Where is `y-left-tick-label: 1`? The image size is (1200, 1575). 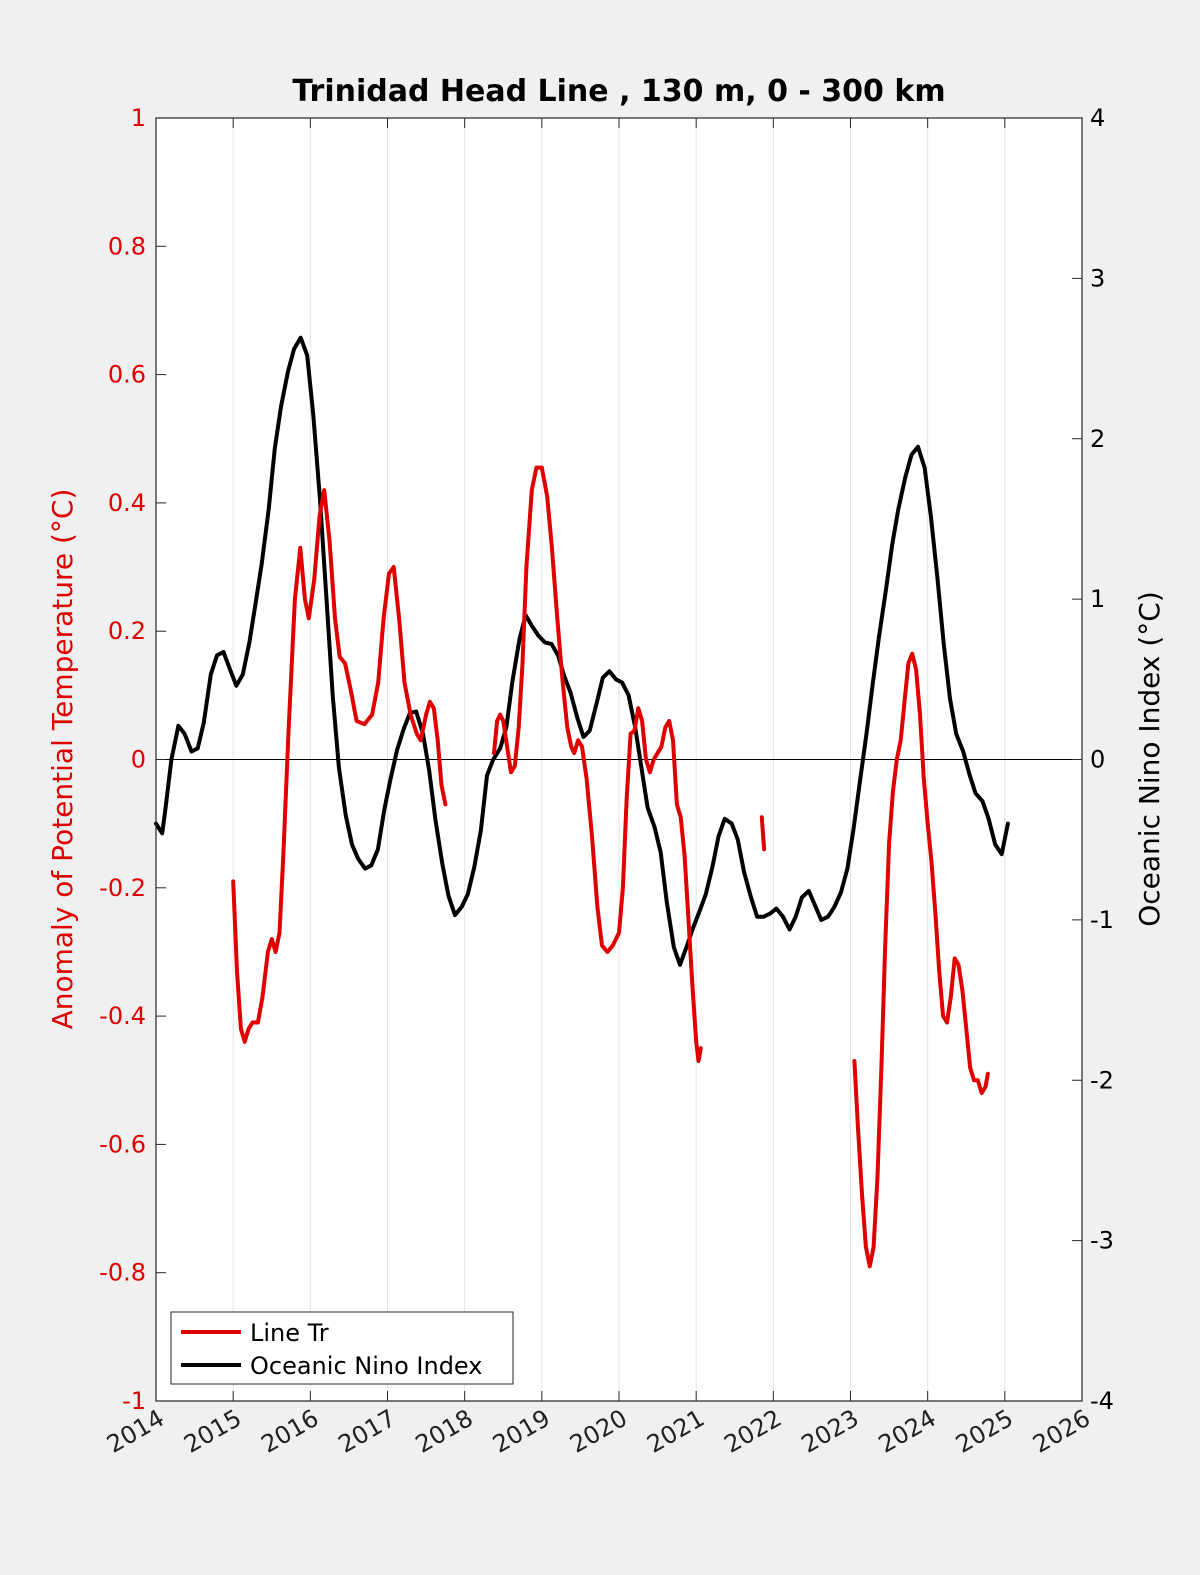 y-left-tick-label: 1 is located at coordinates (138, 118).